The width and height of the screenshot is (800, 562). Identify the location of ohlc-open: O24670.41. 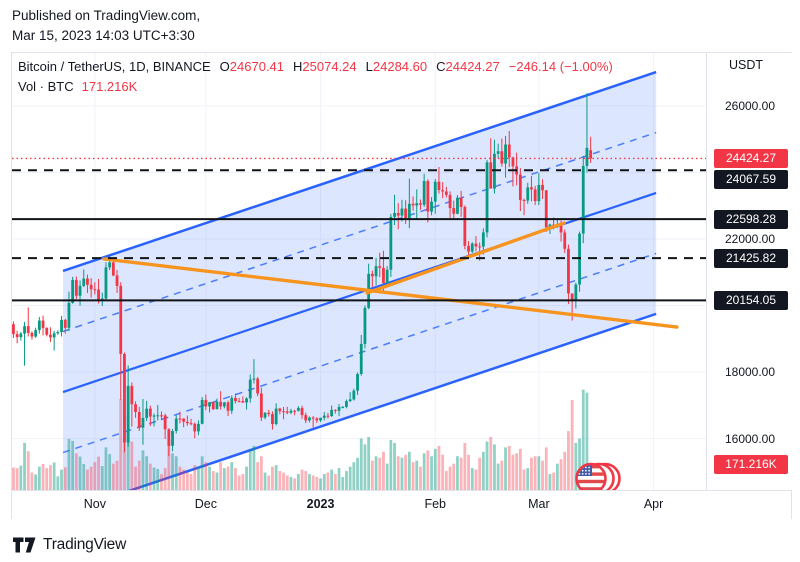
(252, 66).